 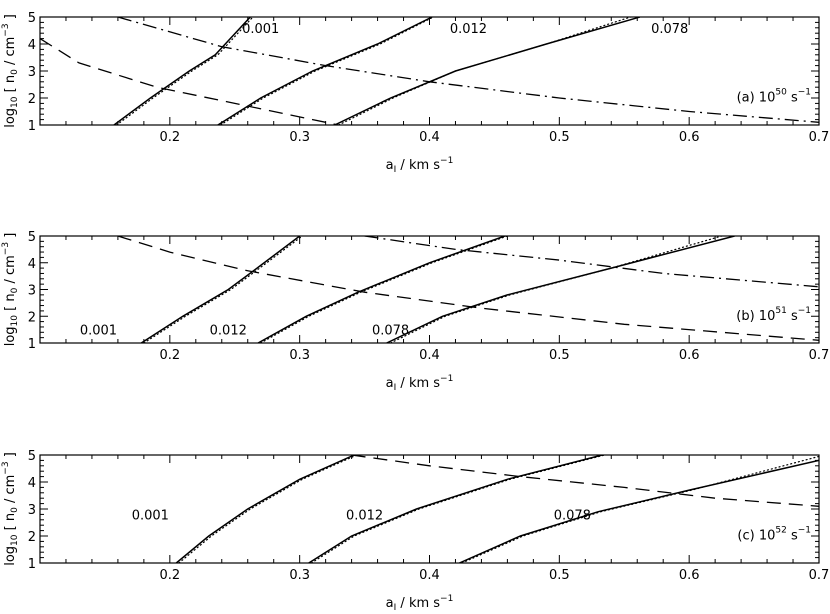 What do you see at coordinates (774, 535) in the screenshot?
I see `panel-label: (c) 1052 s−1` at bounding box center [774, 535].